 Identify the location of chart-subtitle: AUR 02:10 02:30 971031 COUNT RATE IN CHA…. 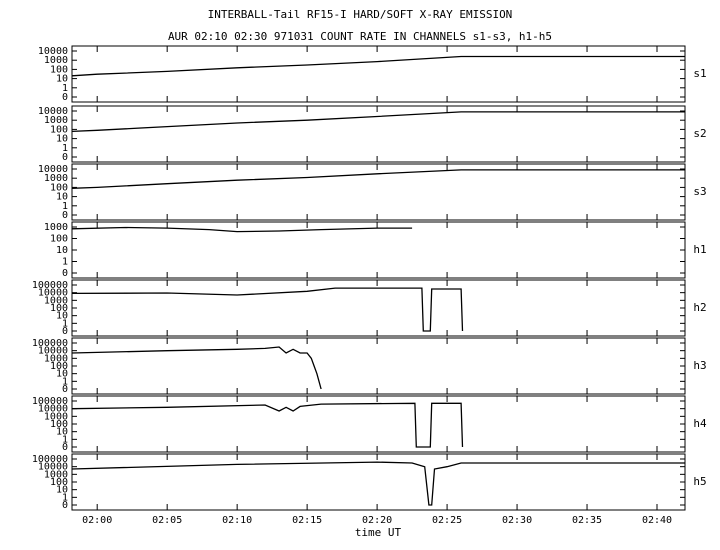
(360, 36).